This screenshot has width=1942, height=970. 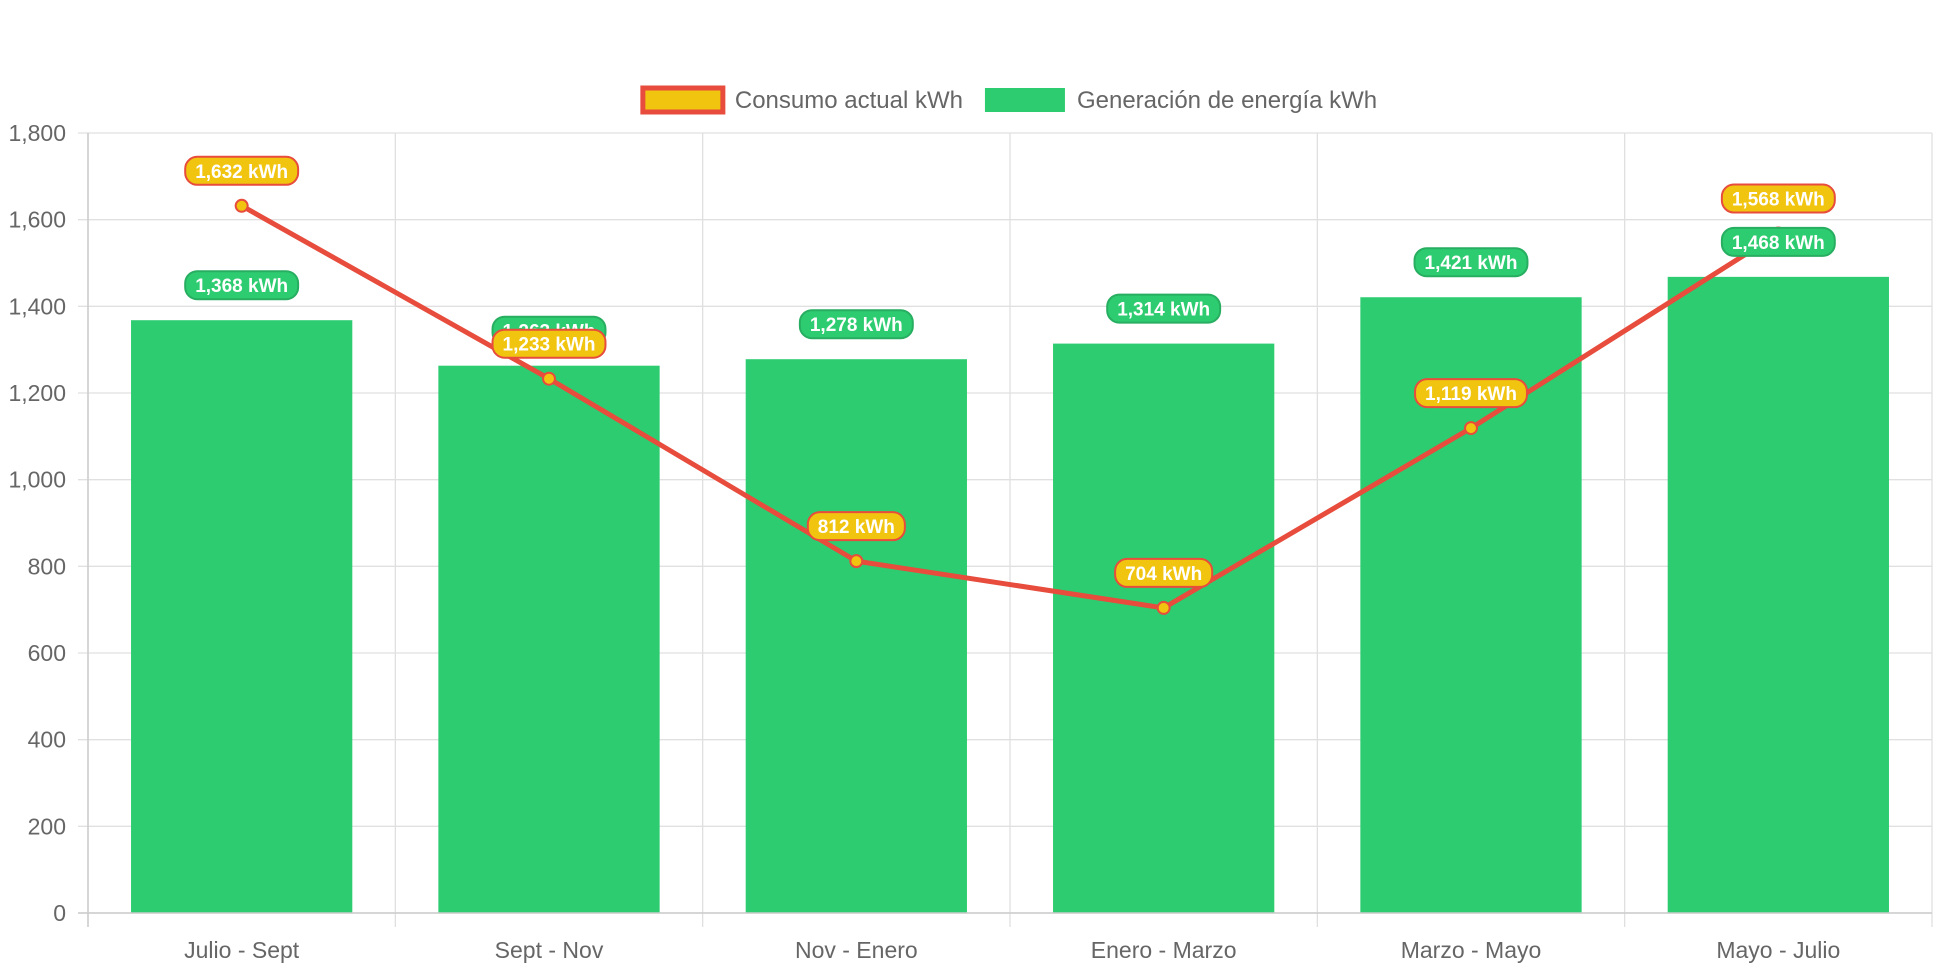 I want to click on x-tick-label: Mayo - Julio, so click(x=1778, y=950).